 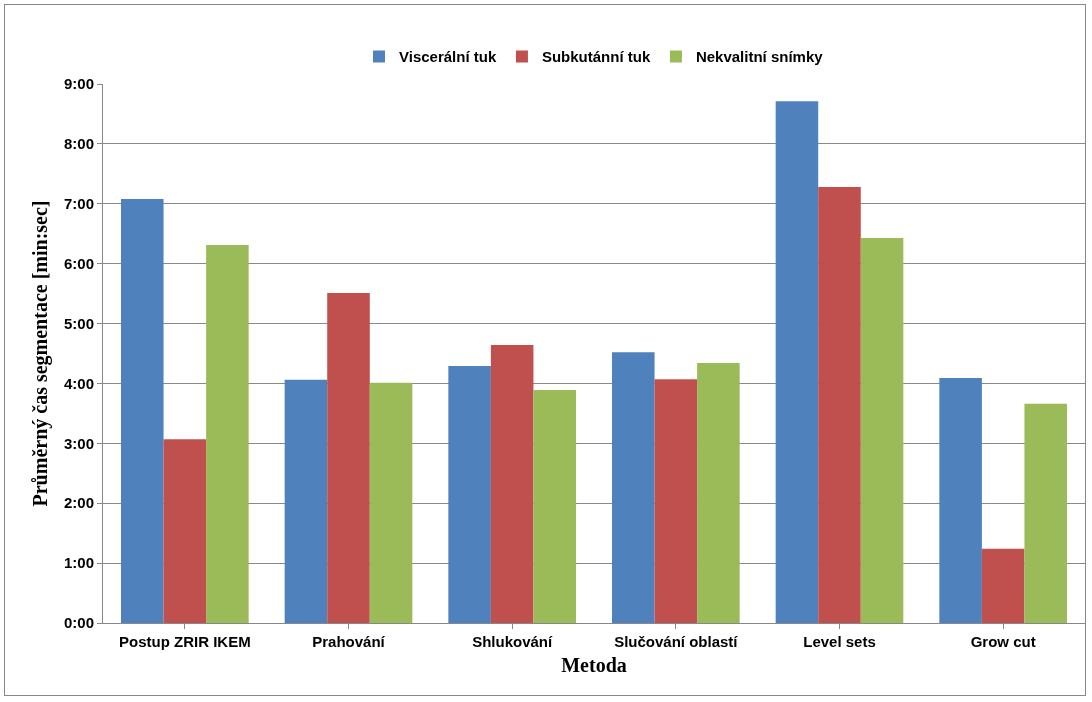 What do you see at coordinates (41, 353) in the screenshot?
I see `y-axis-title: Průměrný čas segmentace [min:sec]` at bounding box center [41, 353].